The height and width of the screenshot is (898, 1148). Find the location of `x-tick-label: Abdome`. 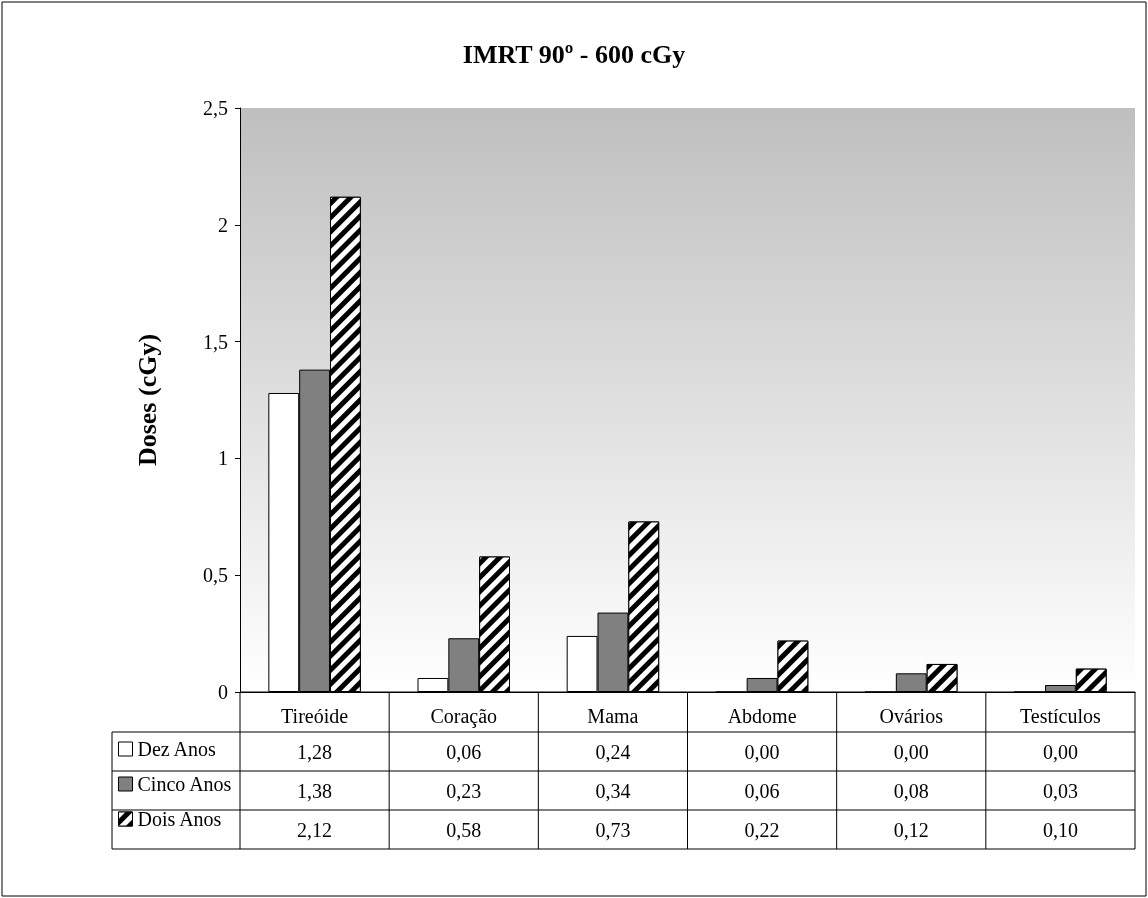

x-tick-label: Abdome is located at coordinates (762, 716).